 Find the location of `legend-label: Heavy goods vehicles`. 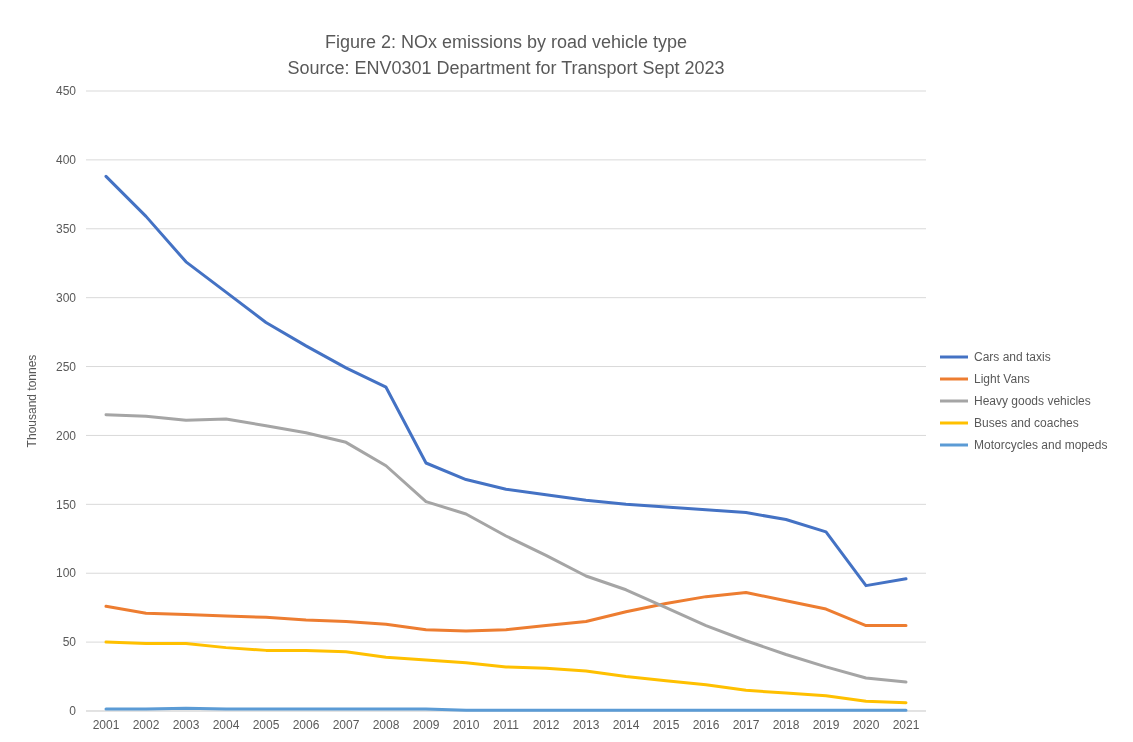

legend-label: Heavy goods vehicles is located at coordinates (1032, 401).